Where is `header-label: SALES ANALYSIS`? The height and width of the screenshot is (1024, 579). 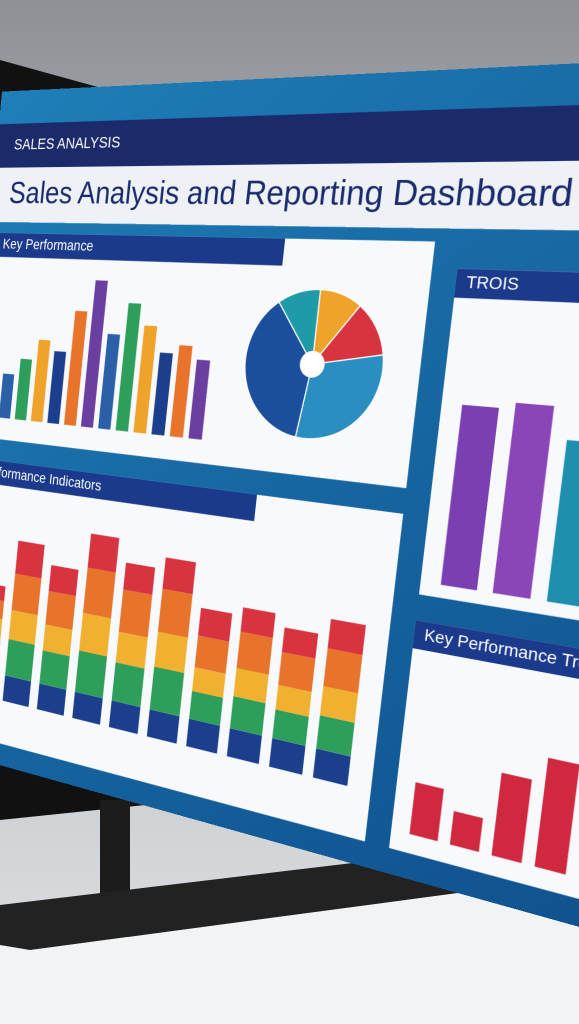 header-label: SALES ANALYSIS is located at coordinates (67, 143).